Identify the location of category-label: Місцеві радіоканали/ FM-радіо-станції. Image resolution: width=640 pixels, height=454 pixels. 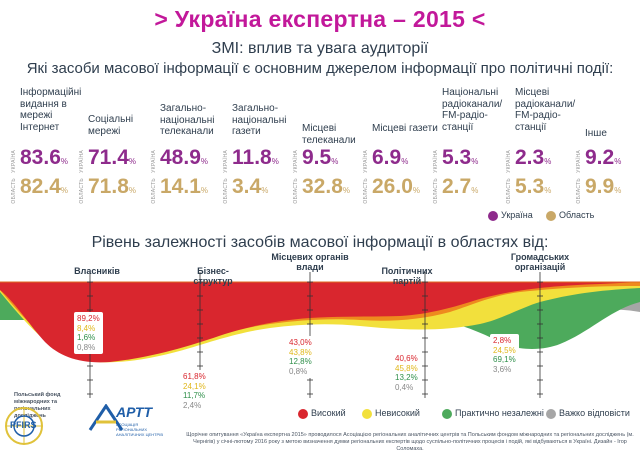
(545, 110).